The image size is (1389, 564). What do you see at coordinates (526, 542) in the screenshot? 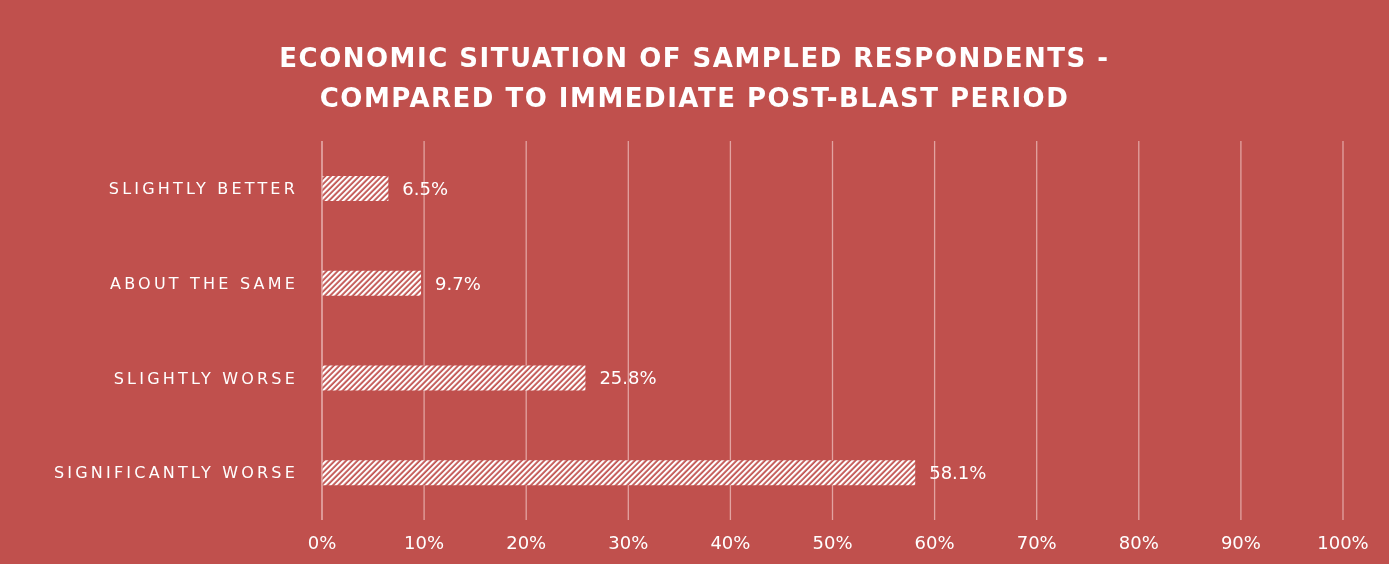
I see `x-tick-label: 20%` at bounding box center [526, 542].